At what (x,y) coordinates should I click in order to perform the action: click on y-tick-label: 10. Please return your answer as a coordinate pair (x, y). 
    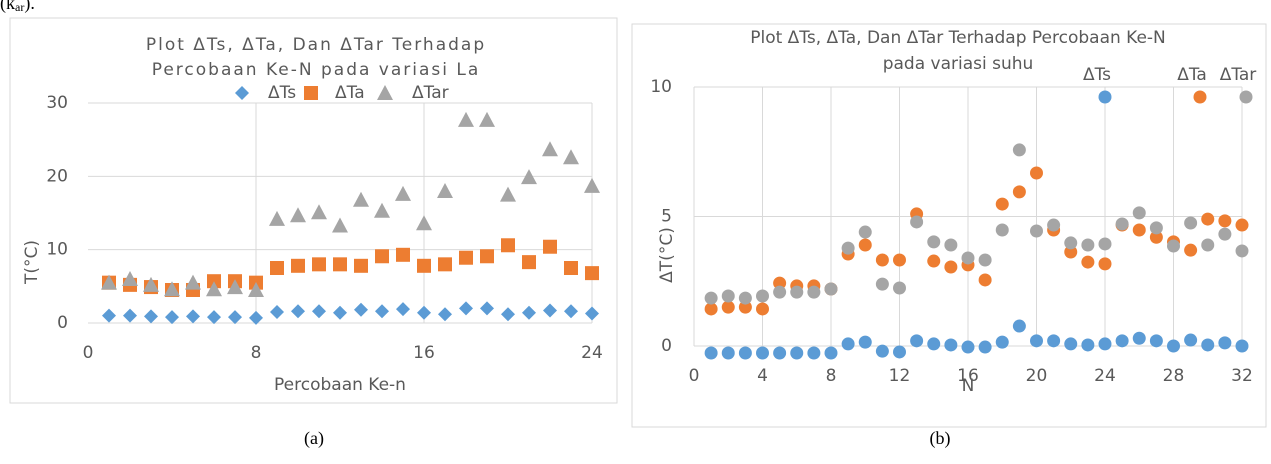
    Looking at the image, I should click on (661, 87).